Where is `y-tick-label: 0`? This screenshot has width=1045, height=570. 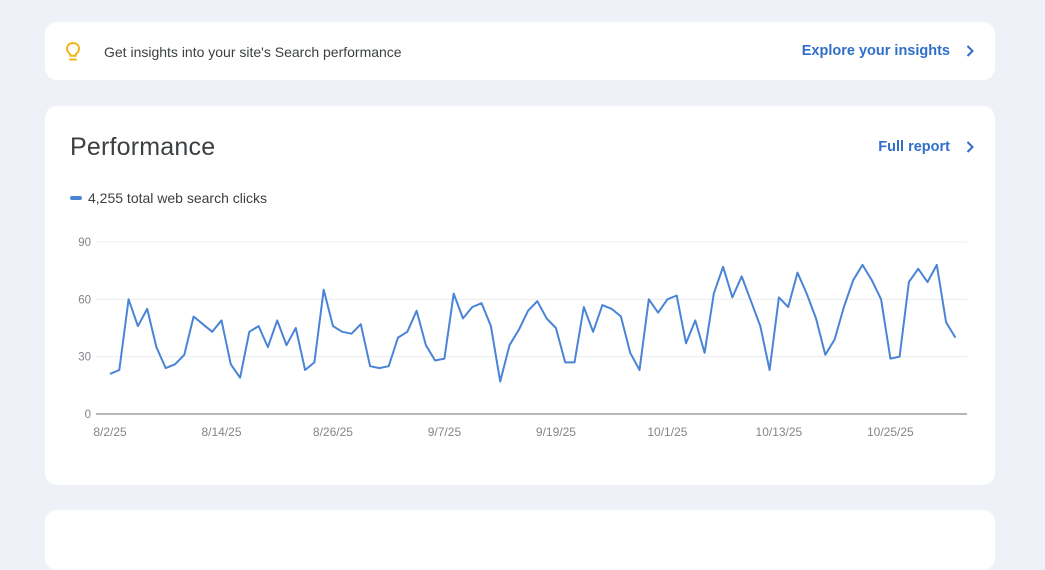 y-tick-label: 0 is located at coordinates (88, 415).